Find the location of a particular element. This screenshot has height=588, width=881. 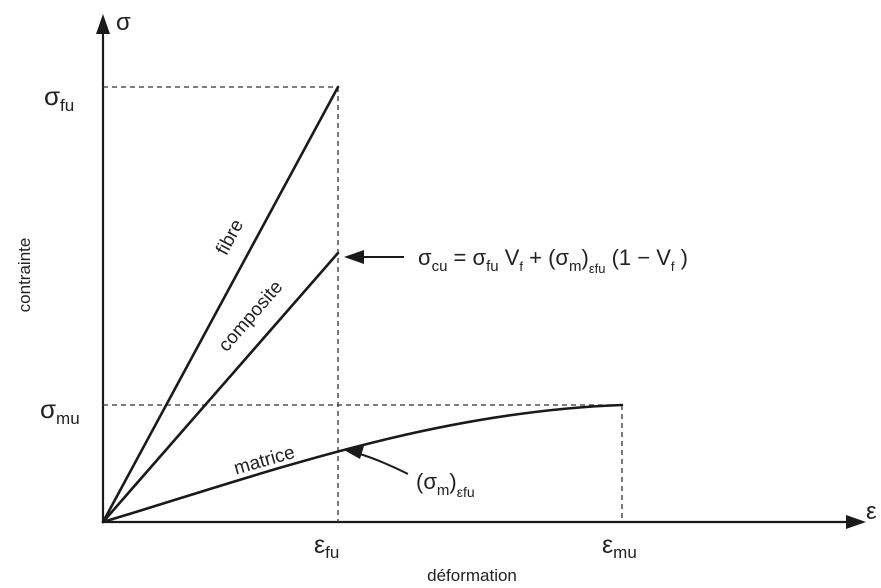

matrice-curve is located at coordinates (362, 463).